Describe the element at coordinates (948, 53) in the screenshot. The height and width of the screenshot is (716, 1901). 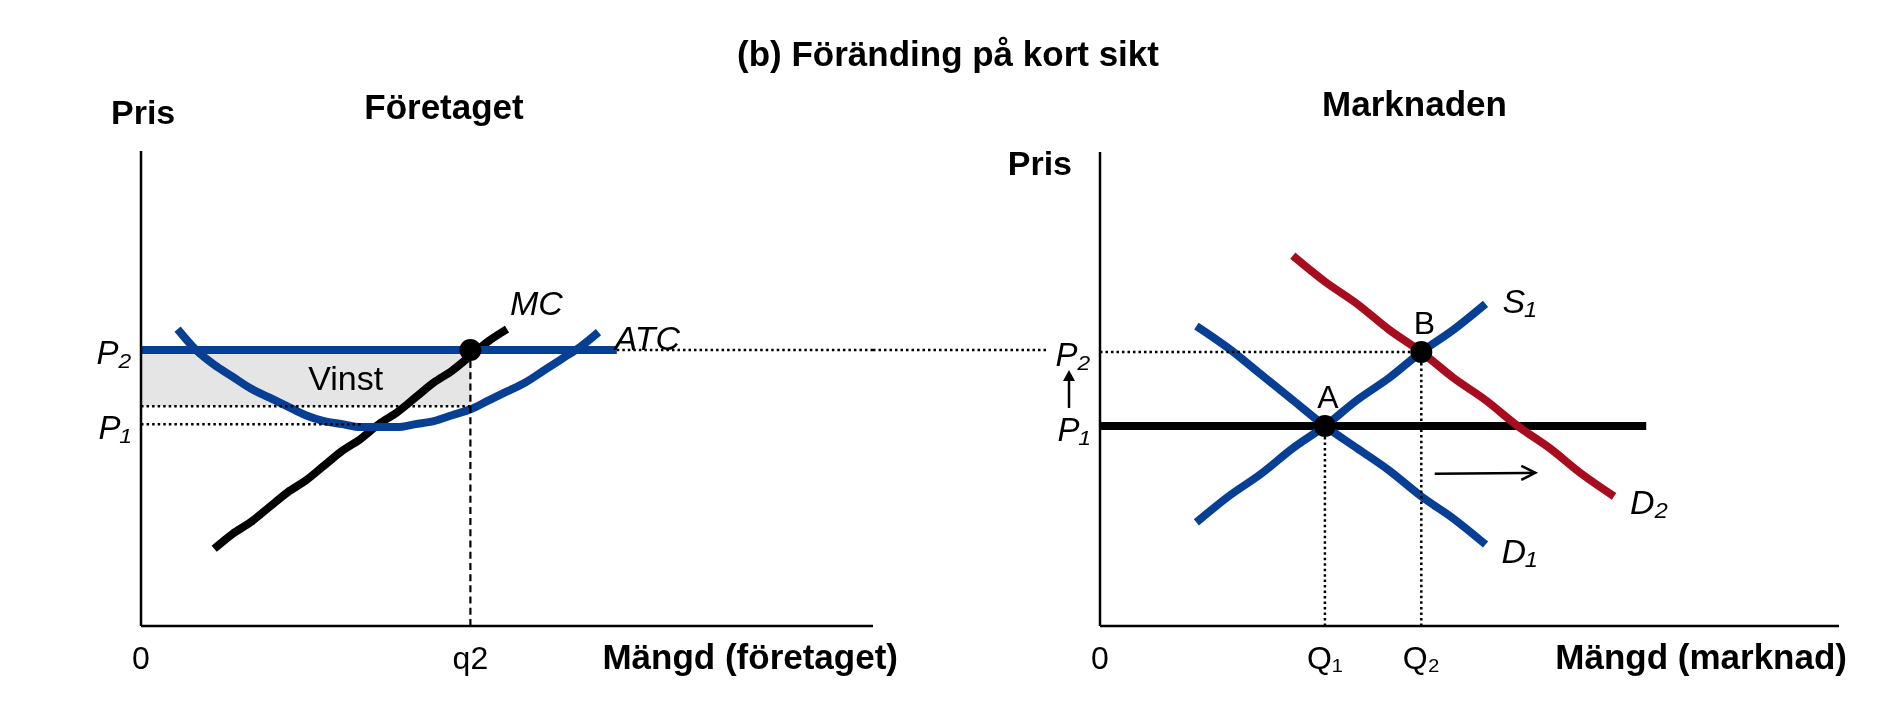
I see `text: (b) Föränding på kort sikt` at that location.